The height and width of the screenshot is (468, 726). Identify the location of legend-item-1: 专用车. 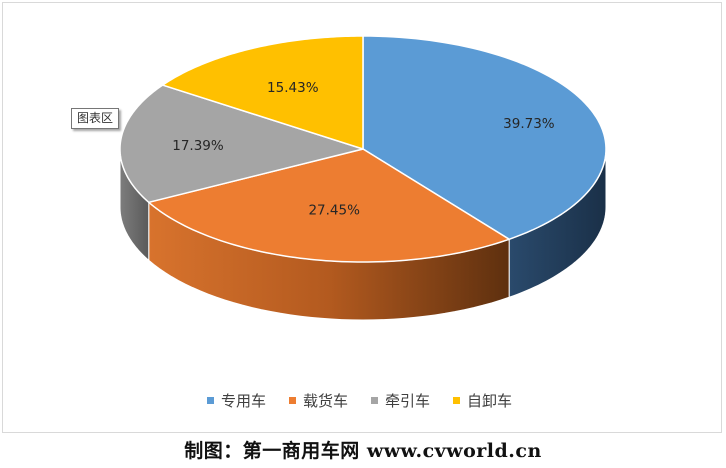
(236, 401).